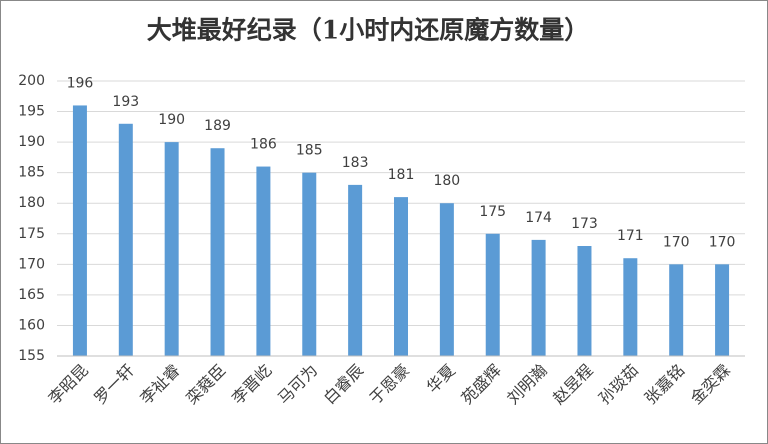 The width and height of the screenshot is (768, 444). What do you see at coordinates (31, 325) in the screenshot?
I see `y-tick-label: 160` at bounding box center [31, 325].